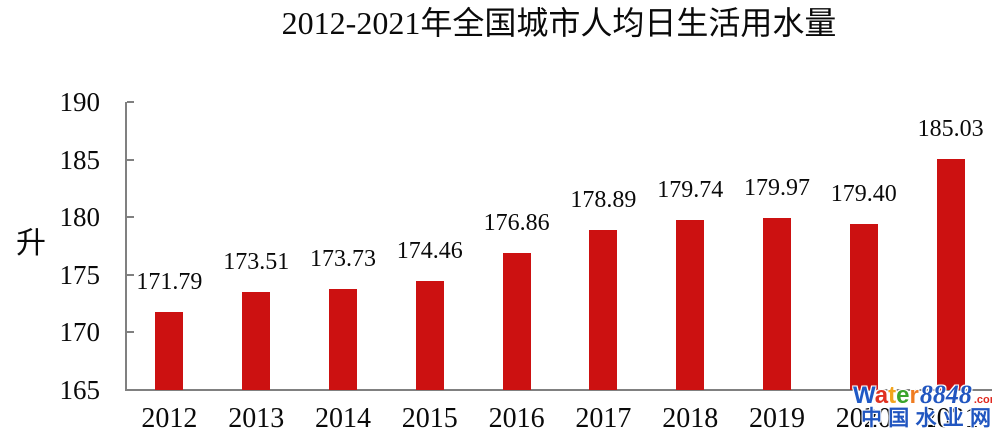 The image size is (992, 436). What do you see at coordinates (80, 159) in the screenshot?
I see `y-tick-label: 185` at bounding box center [80, 159].